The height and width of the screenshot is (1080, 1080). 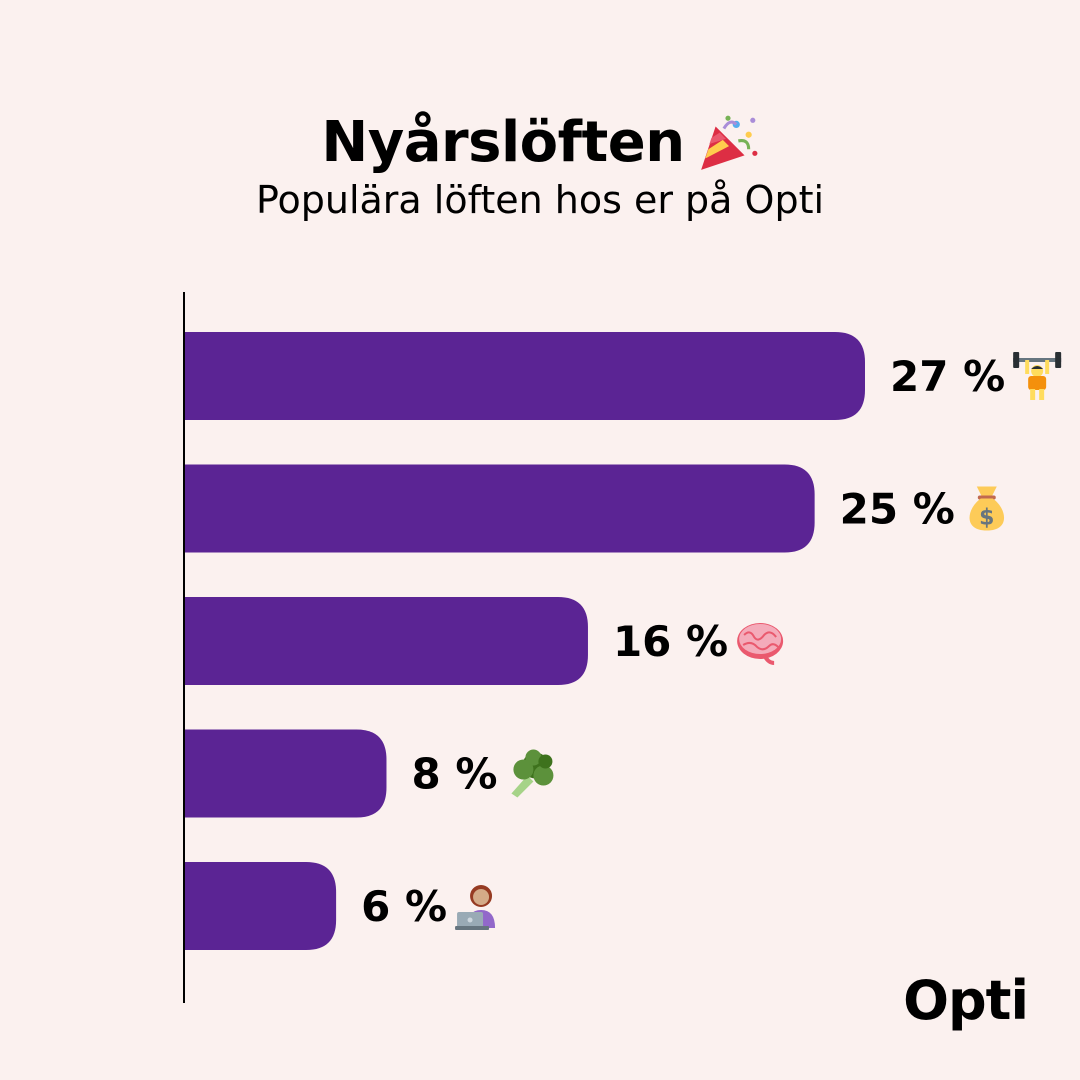 What do you see at coordinates (532, 773) in the screenshot?
I see `broccoli-icon` at bounding box center [532, 773].